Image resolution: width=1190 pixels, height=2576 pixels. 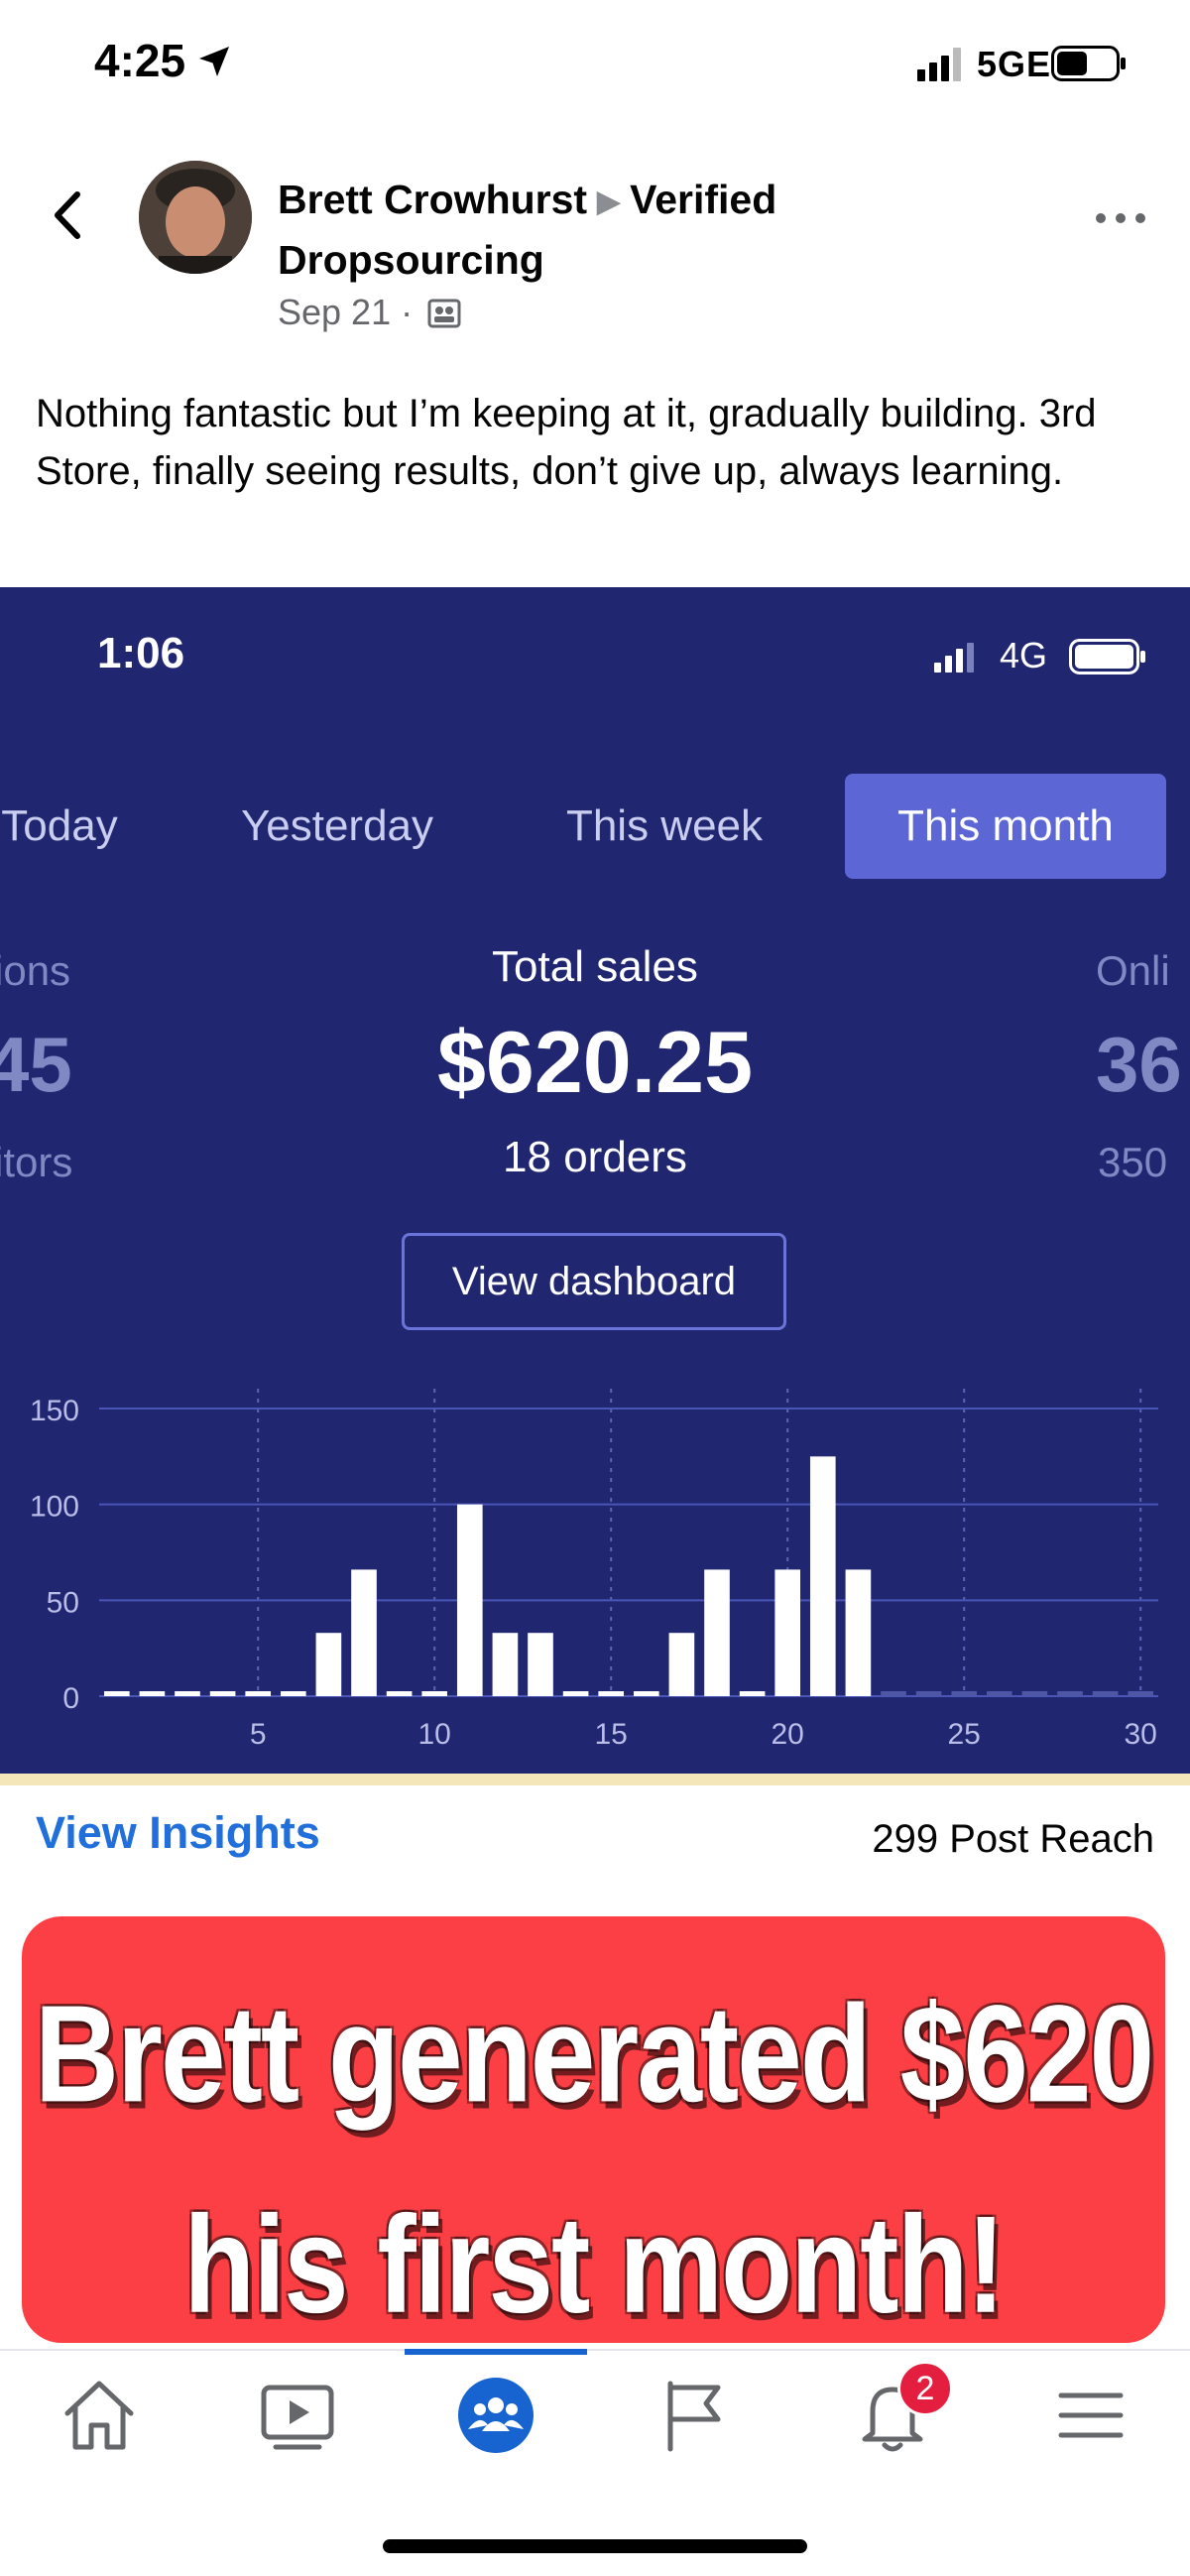 What do you see at coordinates (434, 1734) in the screenshot?
I see `chart-xtick-label: 10` at bounding box center [434, 1734].